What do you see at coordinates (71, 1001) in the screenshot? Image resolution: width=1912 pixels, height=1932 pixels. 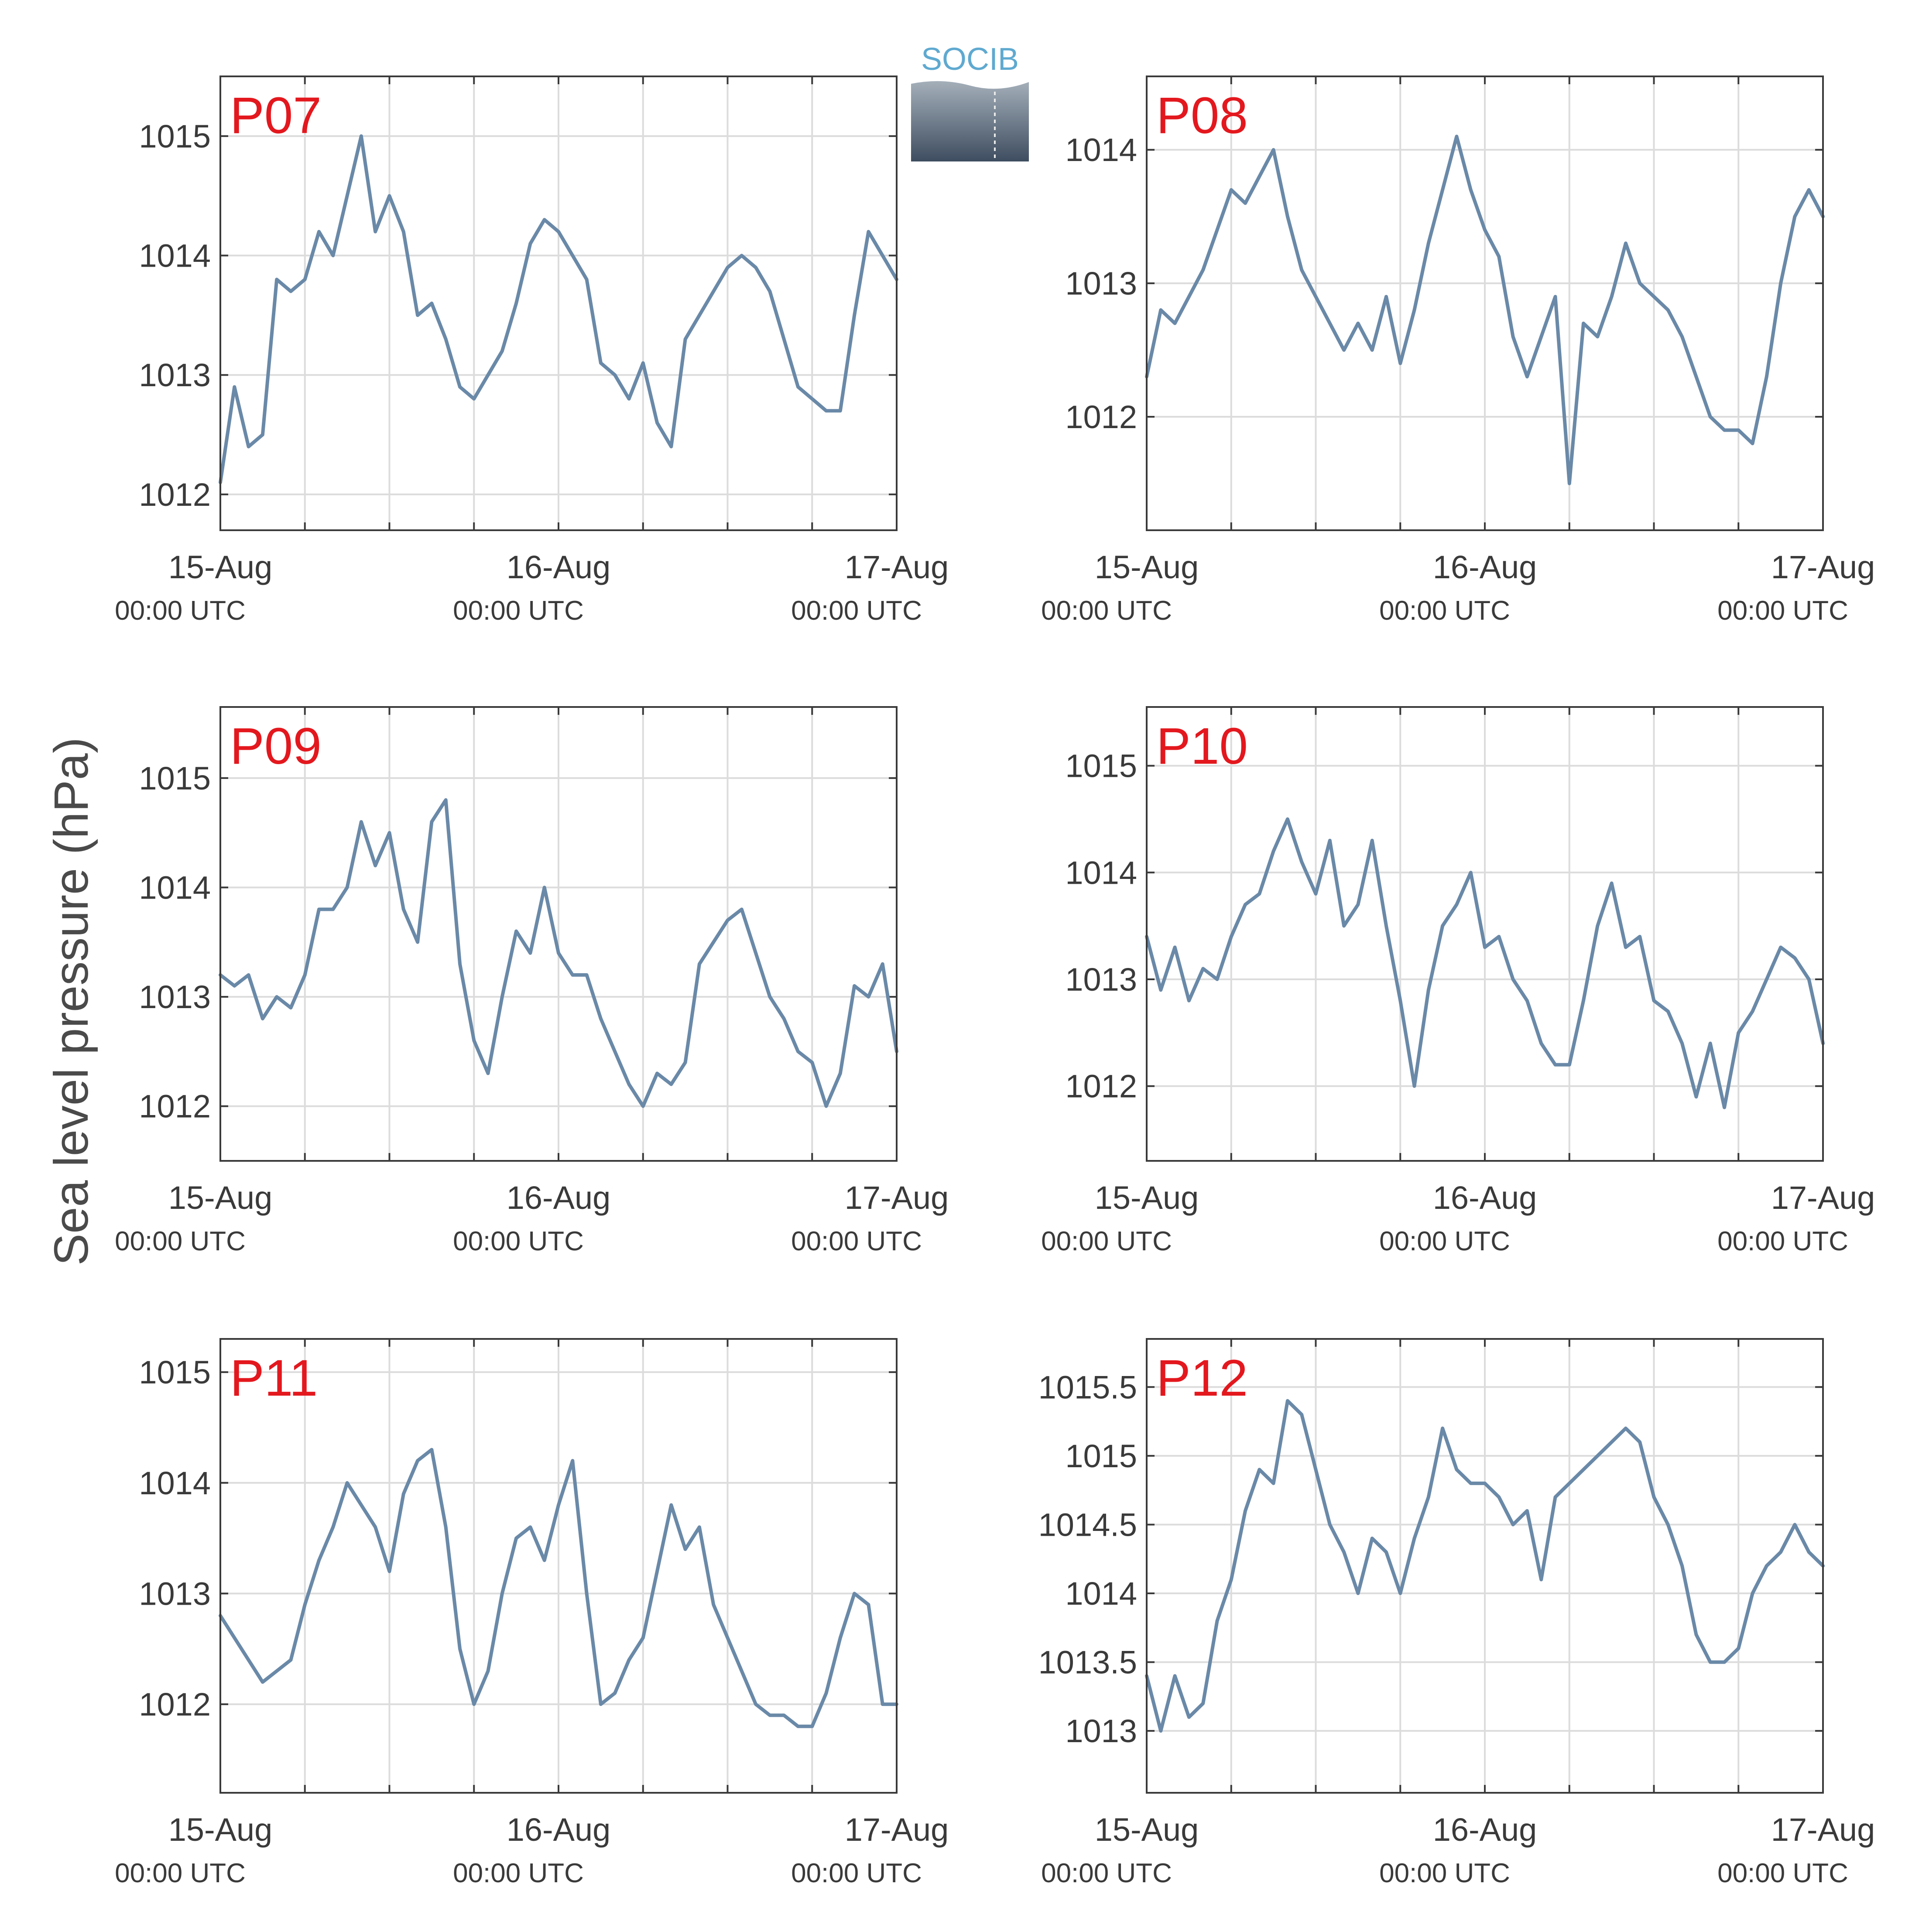 I see `y-axis-title: Sea level pressure (hPa)` at bounding box center [71, 1001].